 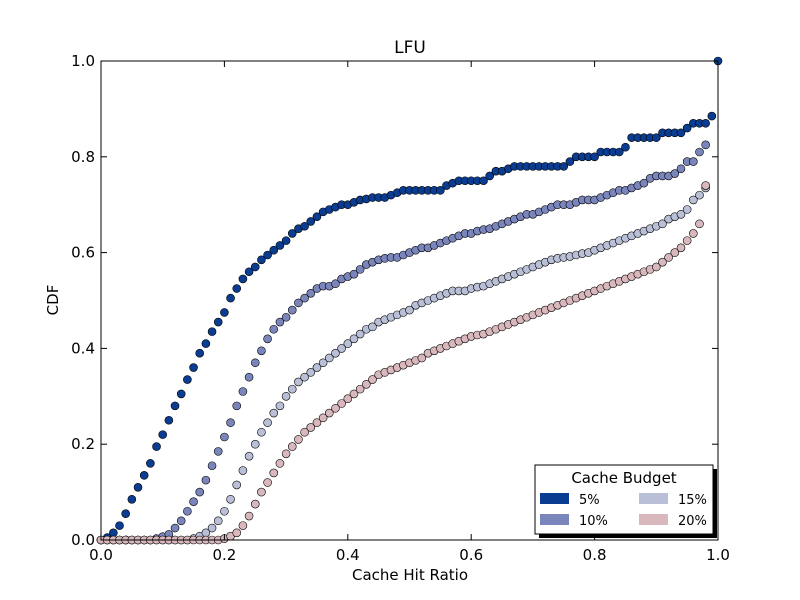 I want to click on legend-label: 15%, so click(x=692, y=500).